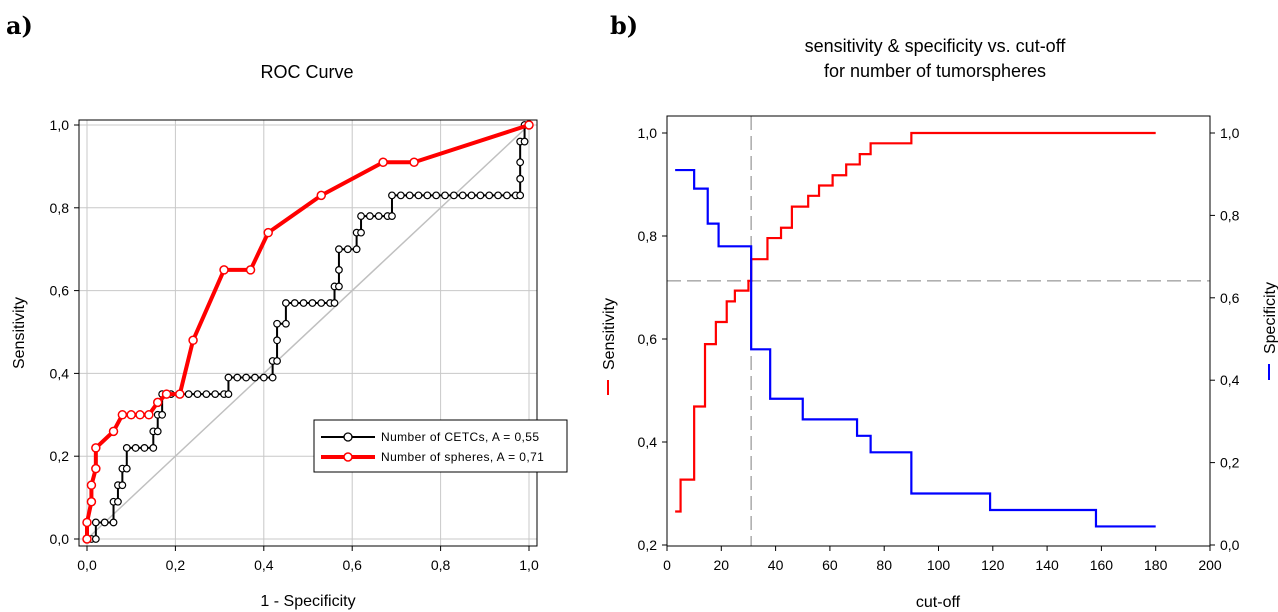 Image resolution: width=1278 pixels, height=612 pixels. What do you see at coordinates (935, 71) in the screenshot?
I see `cutoff-chart-subtitle: for number of tumorspheres` at bounding box center [935, 71].